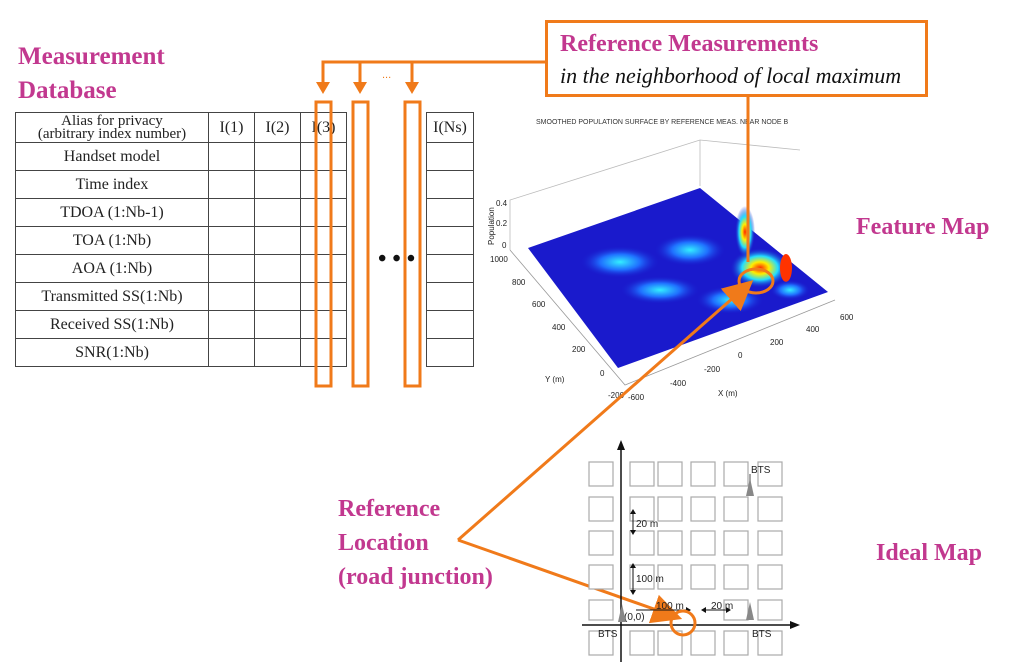  I want to click on table-row: Transmitted SS(1:Nb), so click(181, 296).